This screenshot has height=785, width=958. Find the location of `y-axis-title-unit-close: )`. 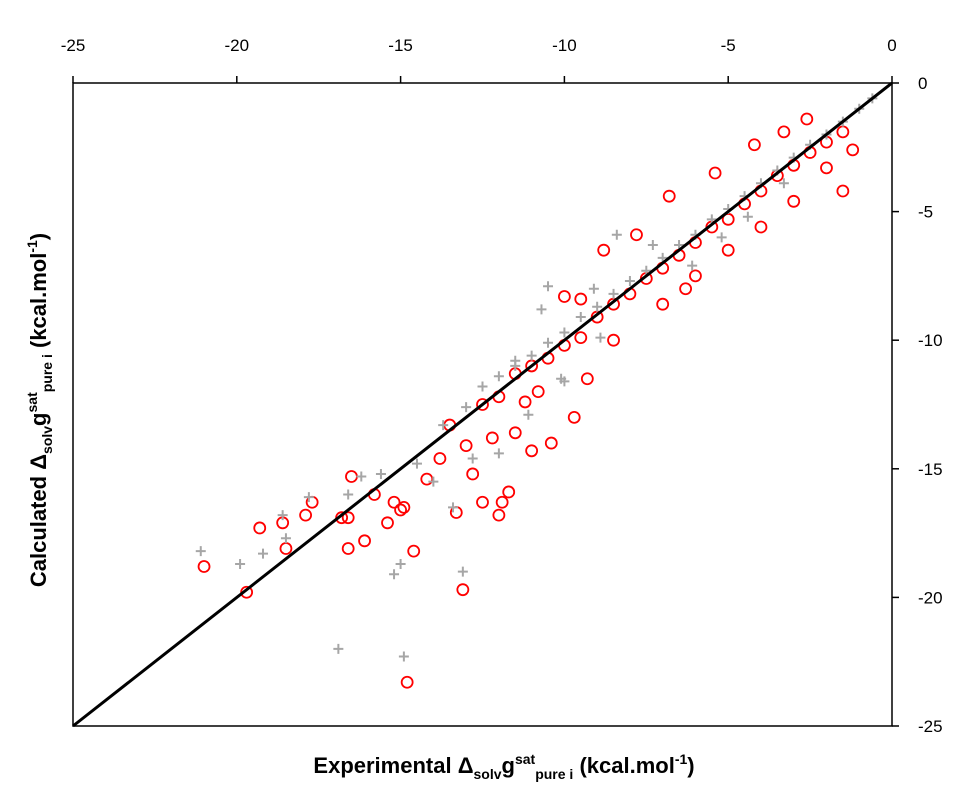

y-axis-title-unit-close: ) is located at coordinates (38, 236).